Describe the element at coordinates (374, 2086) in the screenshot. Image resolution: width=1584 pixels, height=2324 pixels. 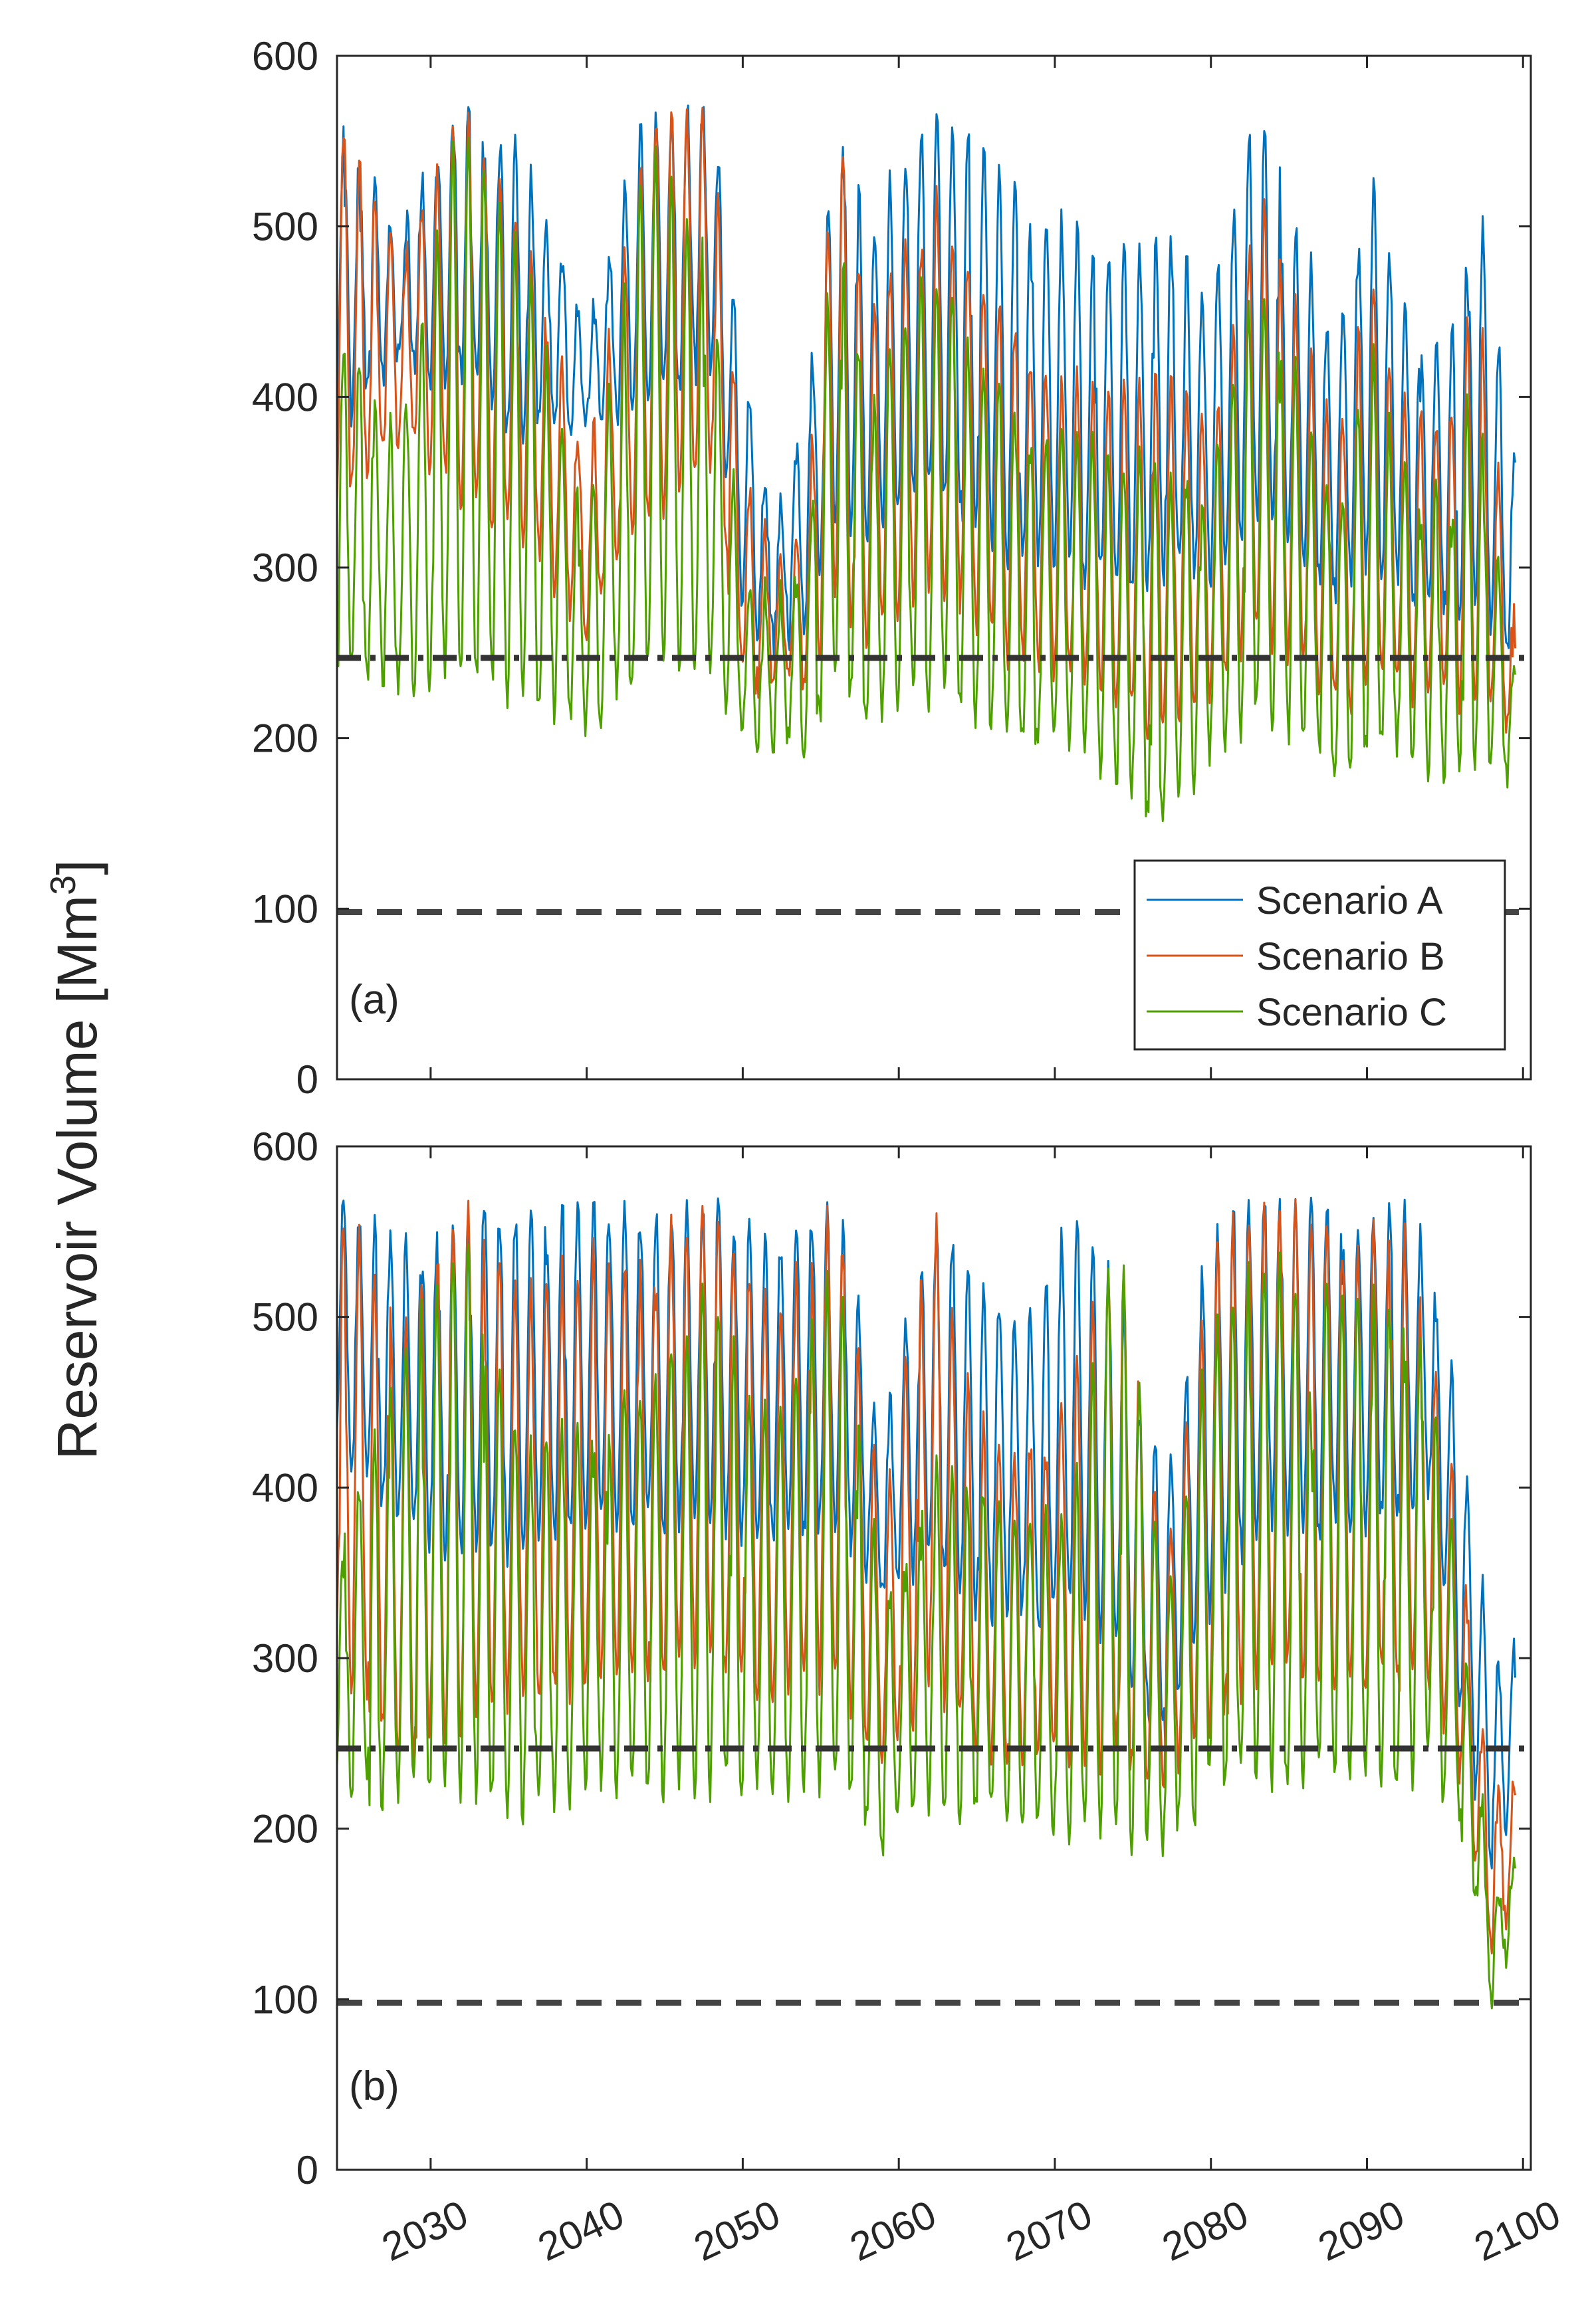
I see `panel-b-label: (b)` at that location.